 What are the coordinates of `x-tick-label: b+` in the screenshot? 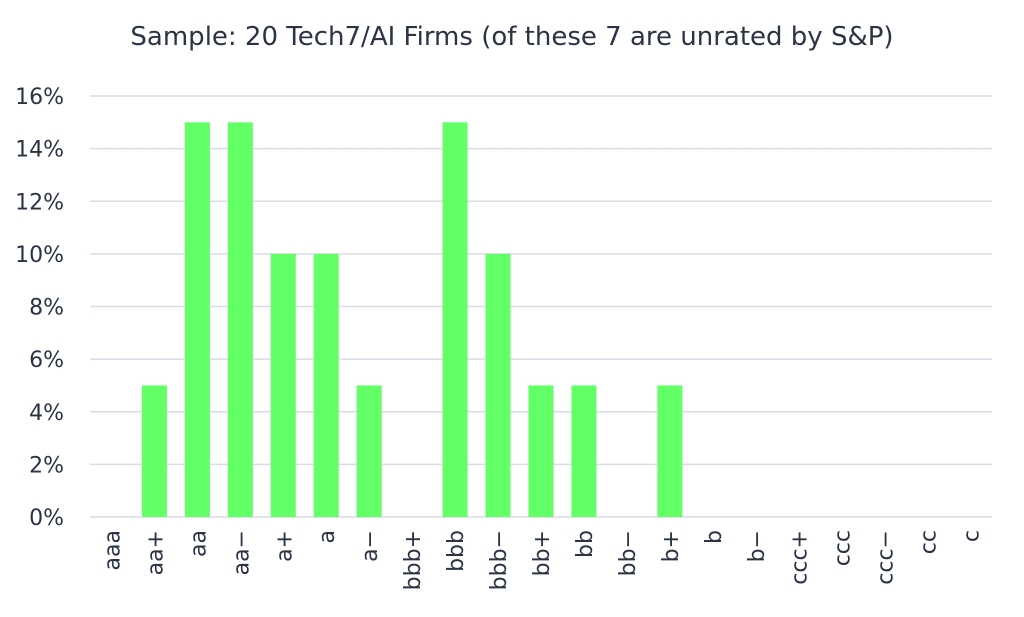 It's located at (671, 546).